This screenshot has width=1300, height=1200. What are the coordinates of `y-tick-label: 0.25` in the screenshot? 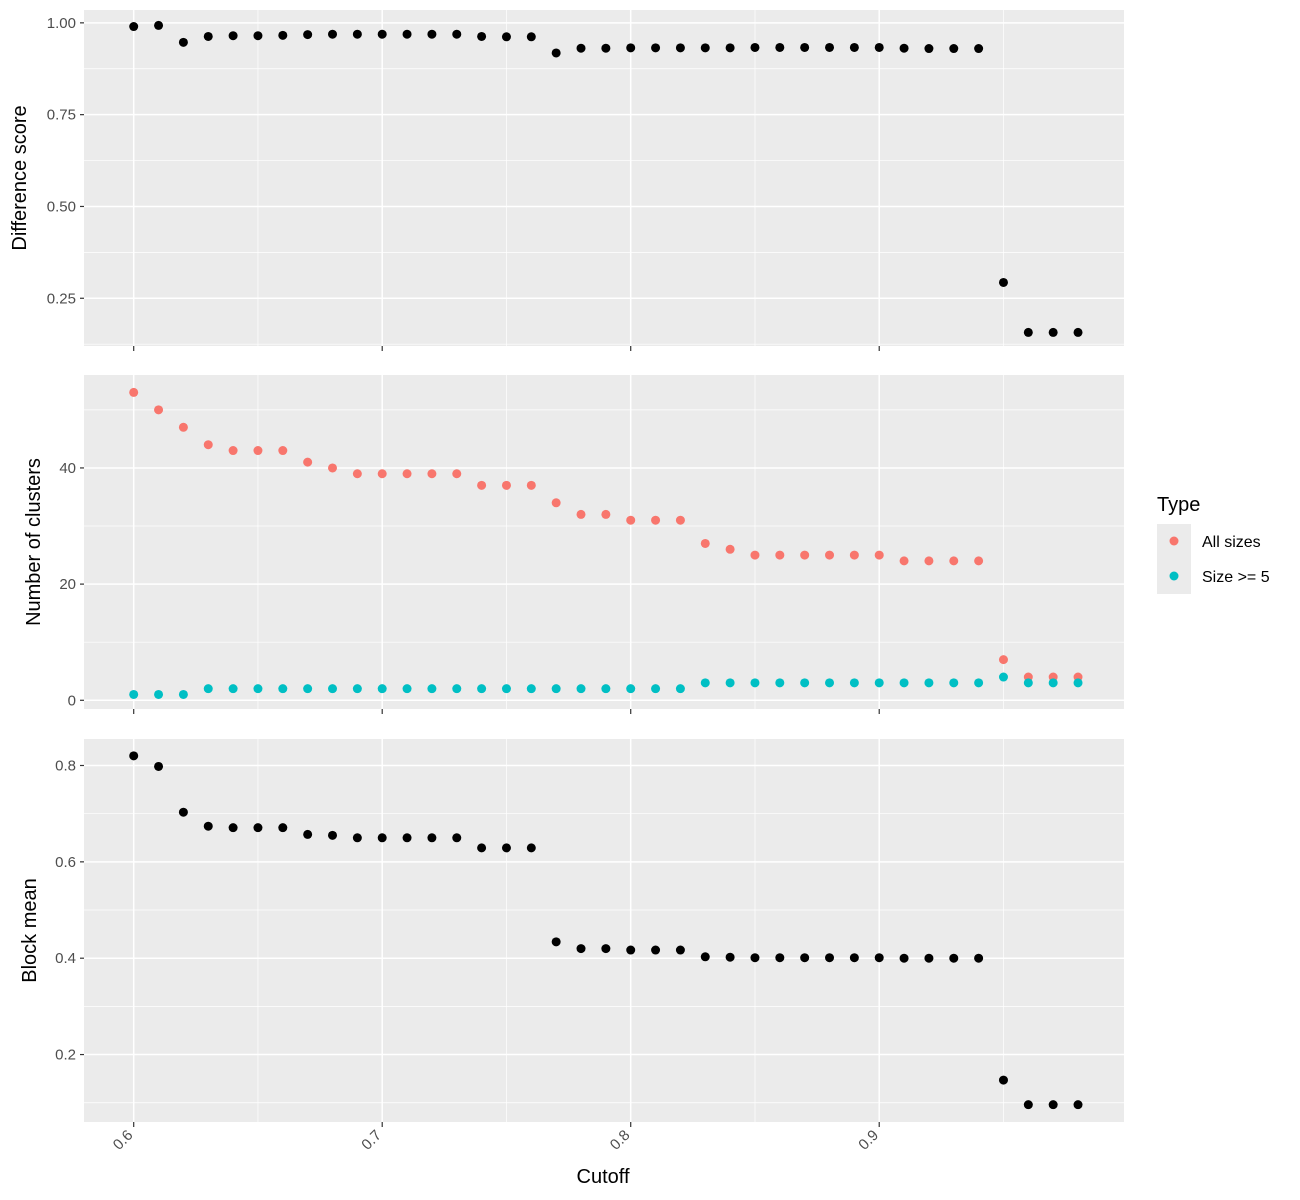 It's located at (61, 298).